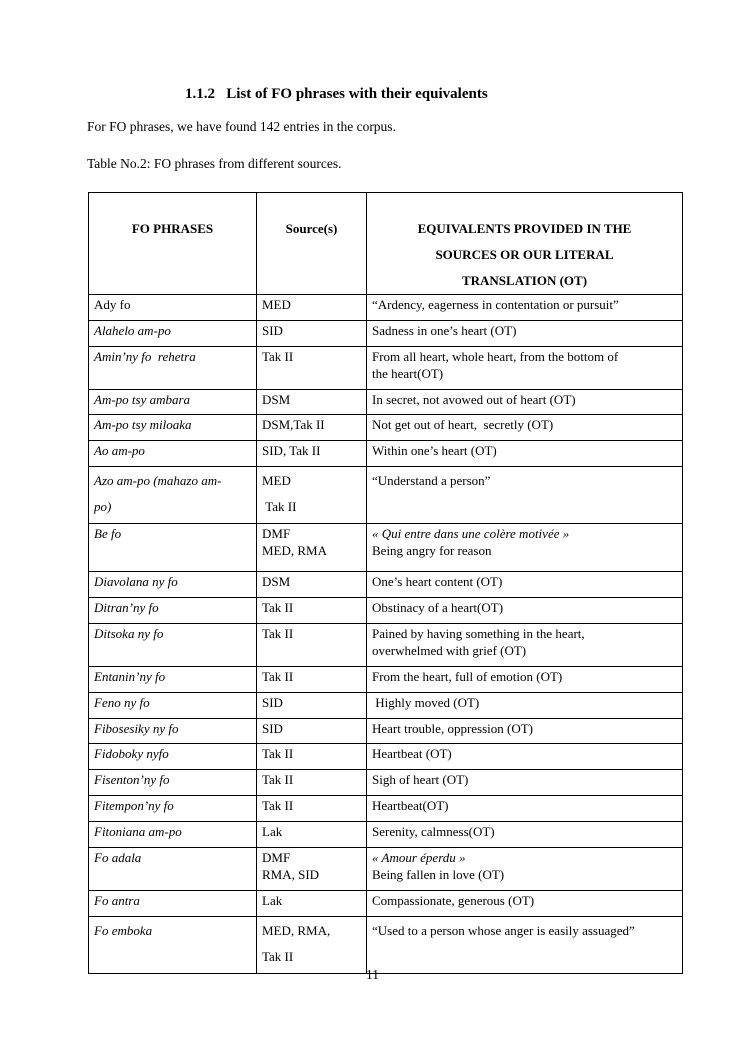 Image resolution: width=745 pixels, height=1053 pixels. I want to click on sources-cell: Lak, so click(311, 835).